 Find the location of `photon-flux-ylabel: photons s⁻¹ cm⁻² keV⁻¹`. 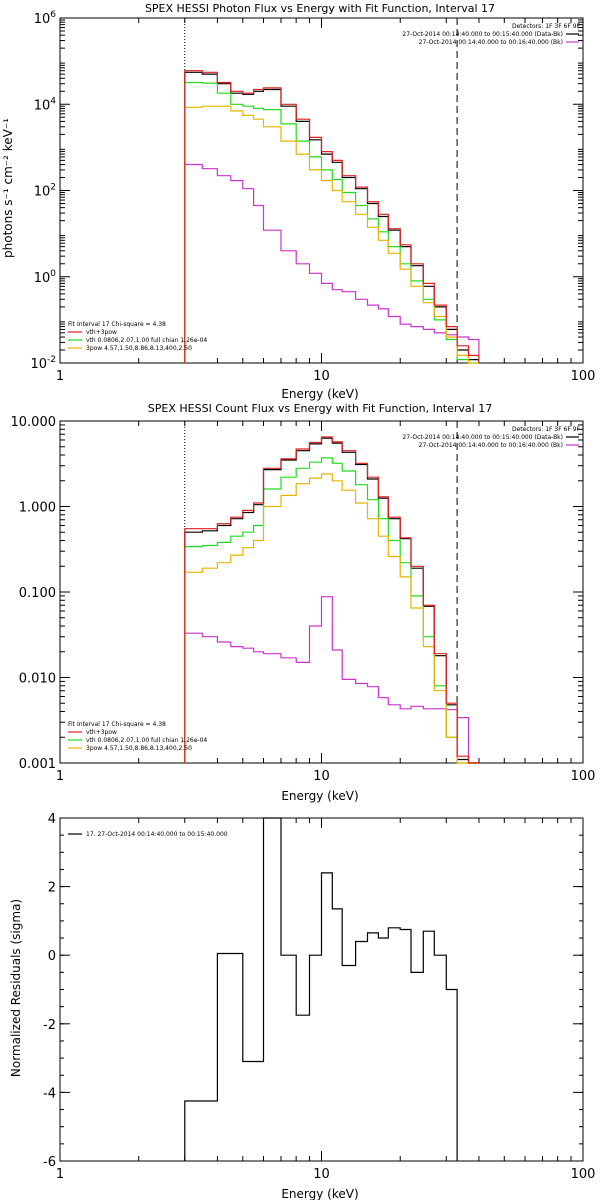

photon-flux-ylabel: photons s⁻¹ cm⁻² keV⁻¹ is located at coordinates (8, 188).